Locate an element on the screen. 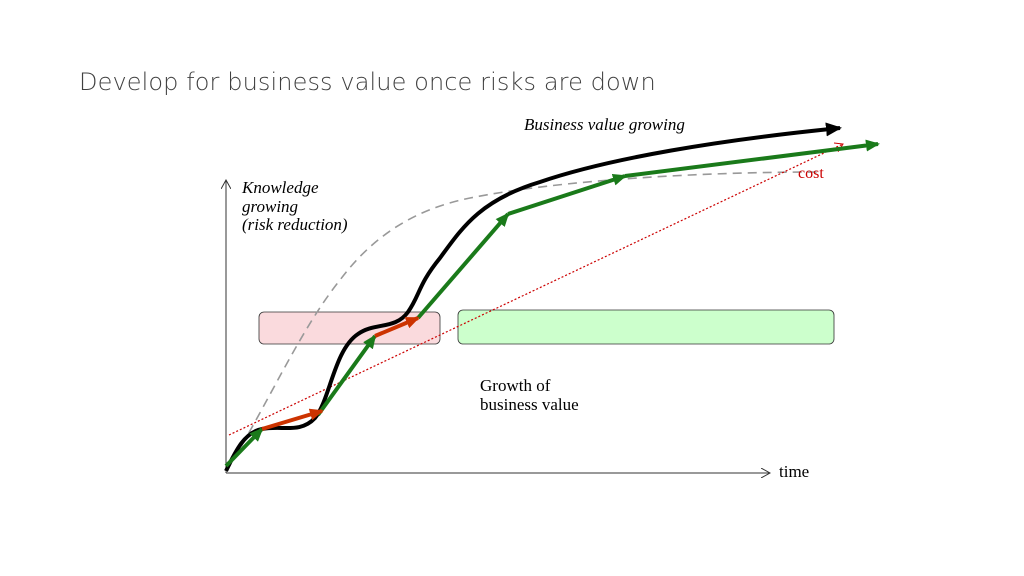 The height and width of the screenshot is (576, 1024). business-value-box is located at coordinates (646, 327).